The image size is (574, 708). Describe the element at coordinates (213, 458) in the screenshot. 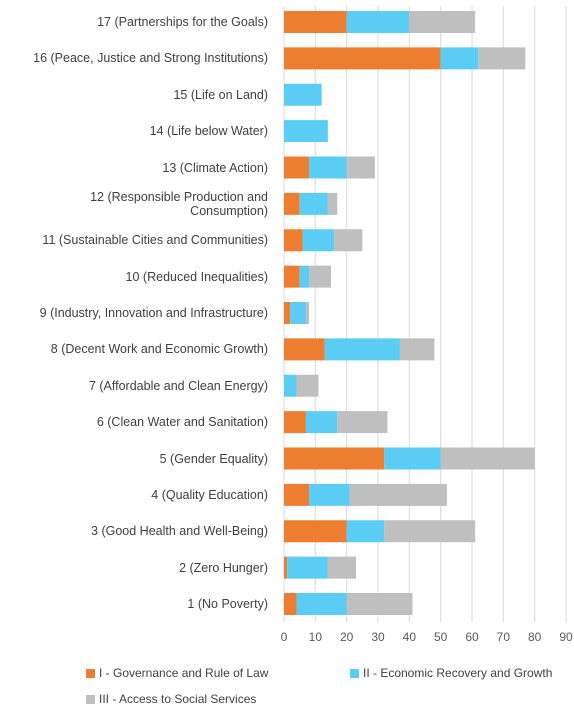

I see `category-label: 5 (Gender Equality)` at that location.